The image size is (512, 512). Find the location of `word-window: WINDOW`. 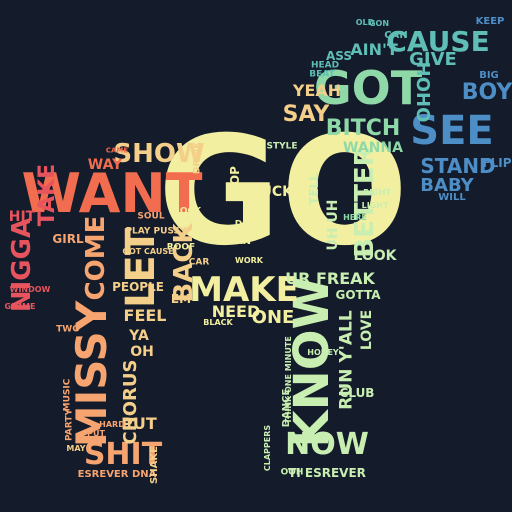

word-window: WINDOW is located at coordinates (30, 289).